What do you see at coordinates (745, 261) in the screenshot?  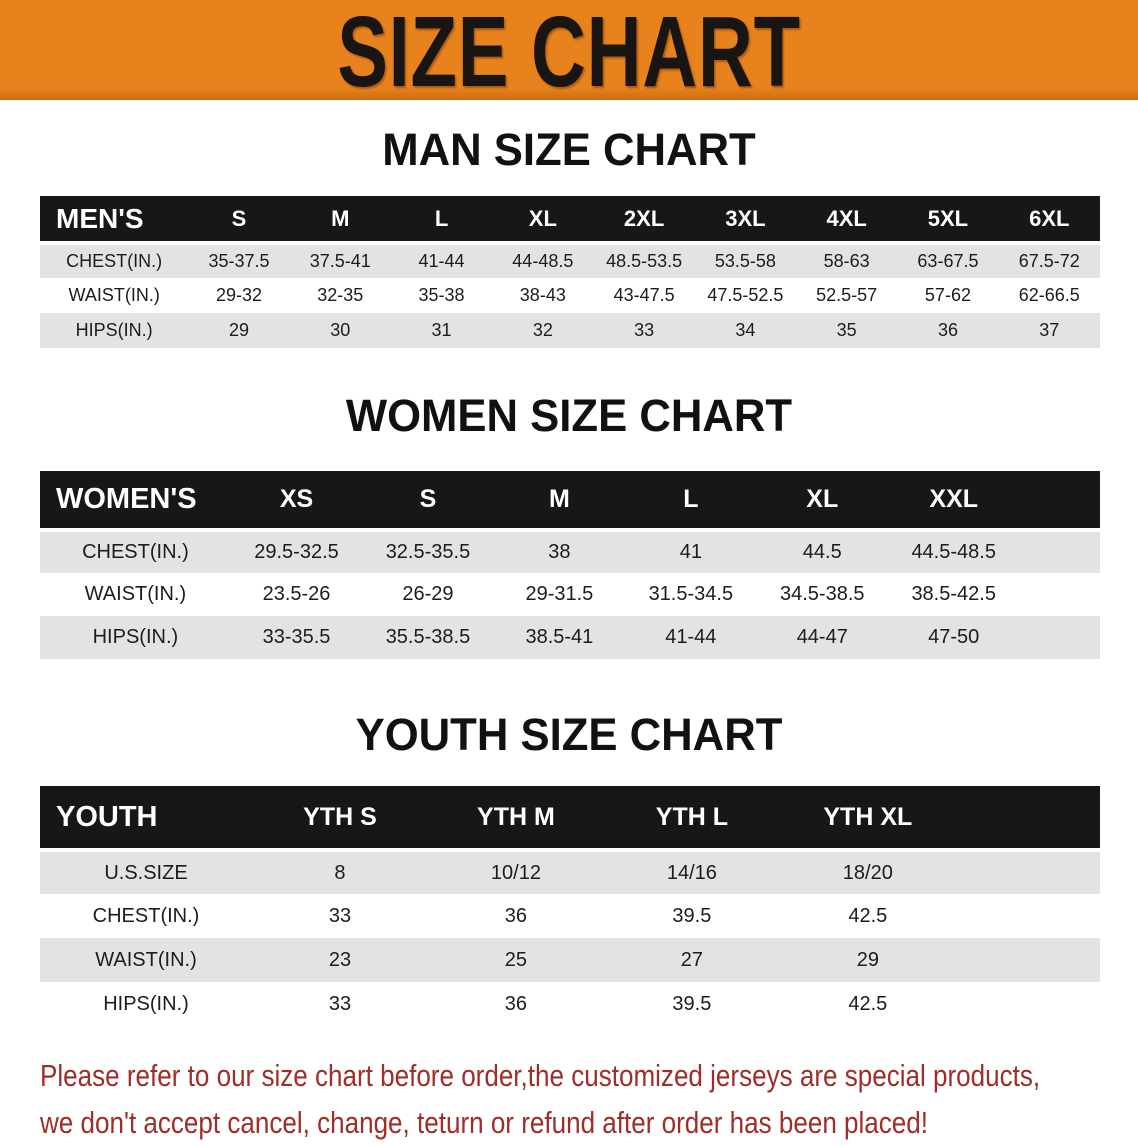 I see `size-value-cell: 53.5-58` at bounding box center [745, 261].